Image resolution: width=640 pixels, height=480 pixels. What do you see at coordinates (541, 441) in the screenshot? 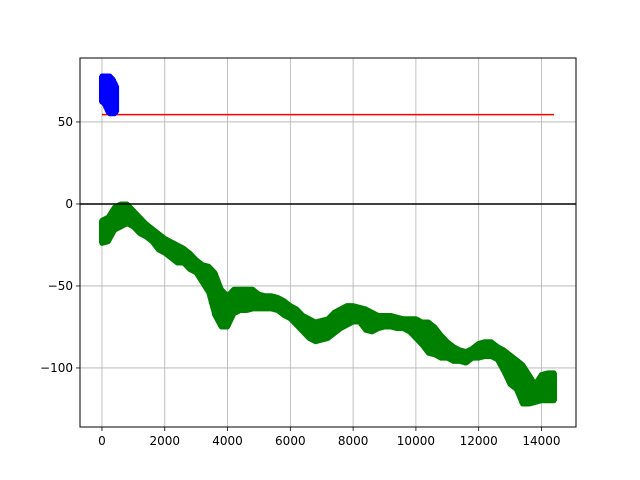
I see `x-tick-label: 14000` at bounding box center [541, 441].